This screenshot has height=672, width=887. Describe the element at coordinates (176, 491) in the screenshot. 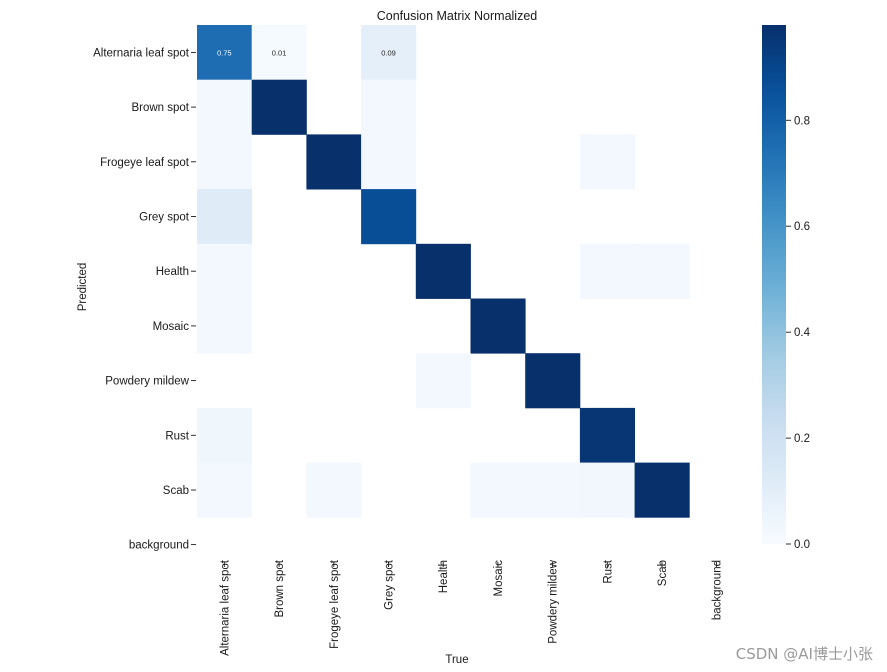

I see `y-tick-label: Scab` at that location.